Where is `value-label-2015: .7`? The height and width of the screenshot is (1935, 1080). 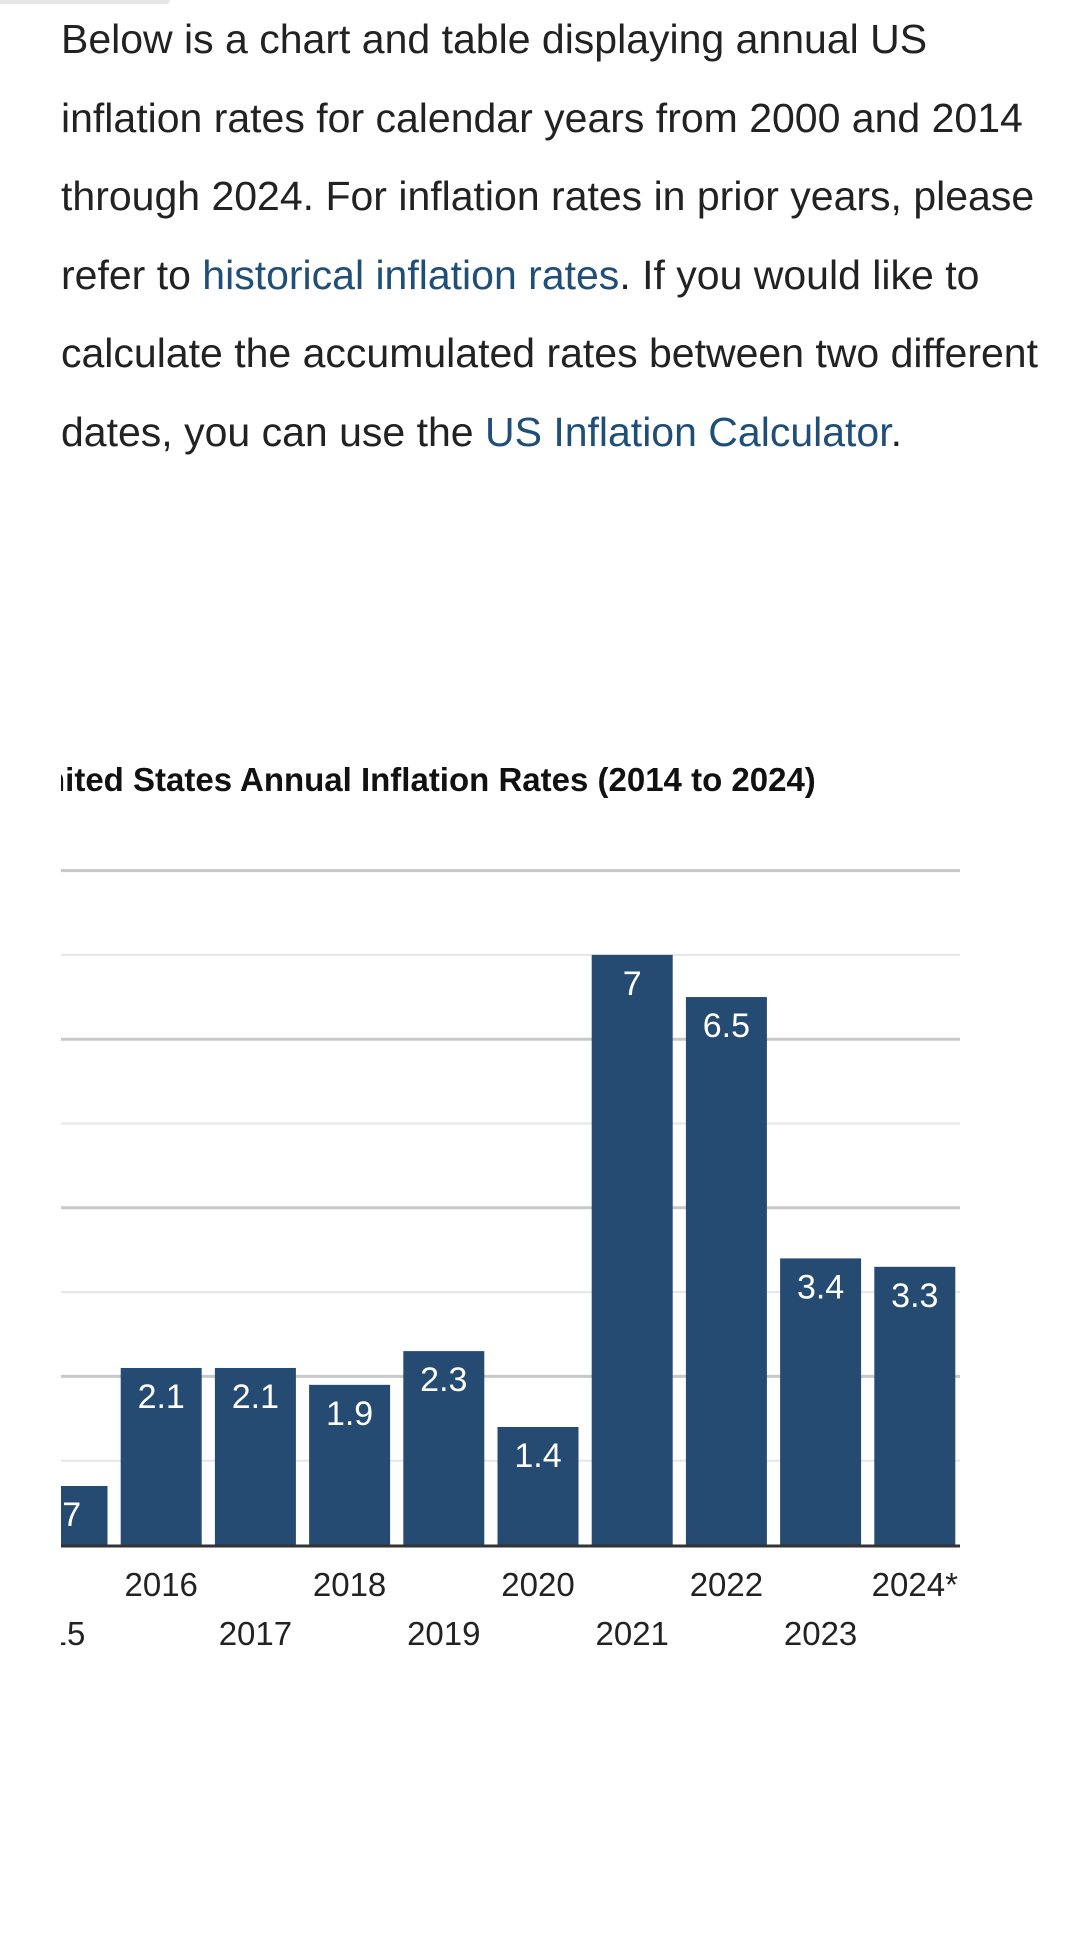
value-label-2015: .7 is located at coordinates (67, 1515).